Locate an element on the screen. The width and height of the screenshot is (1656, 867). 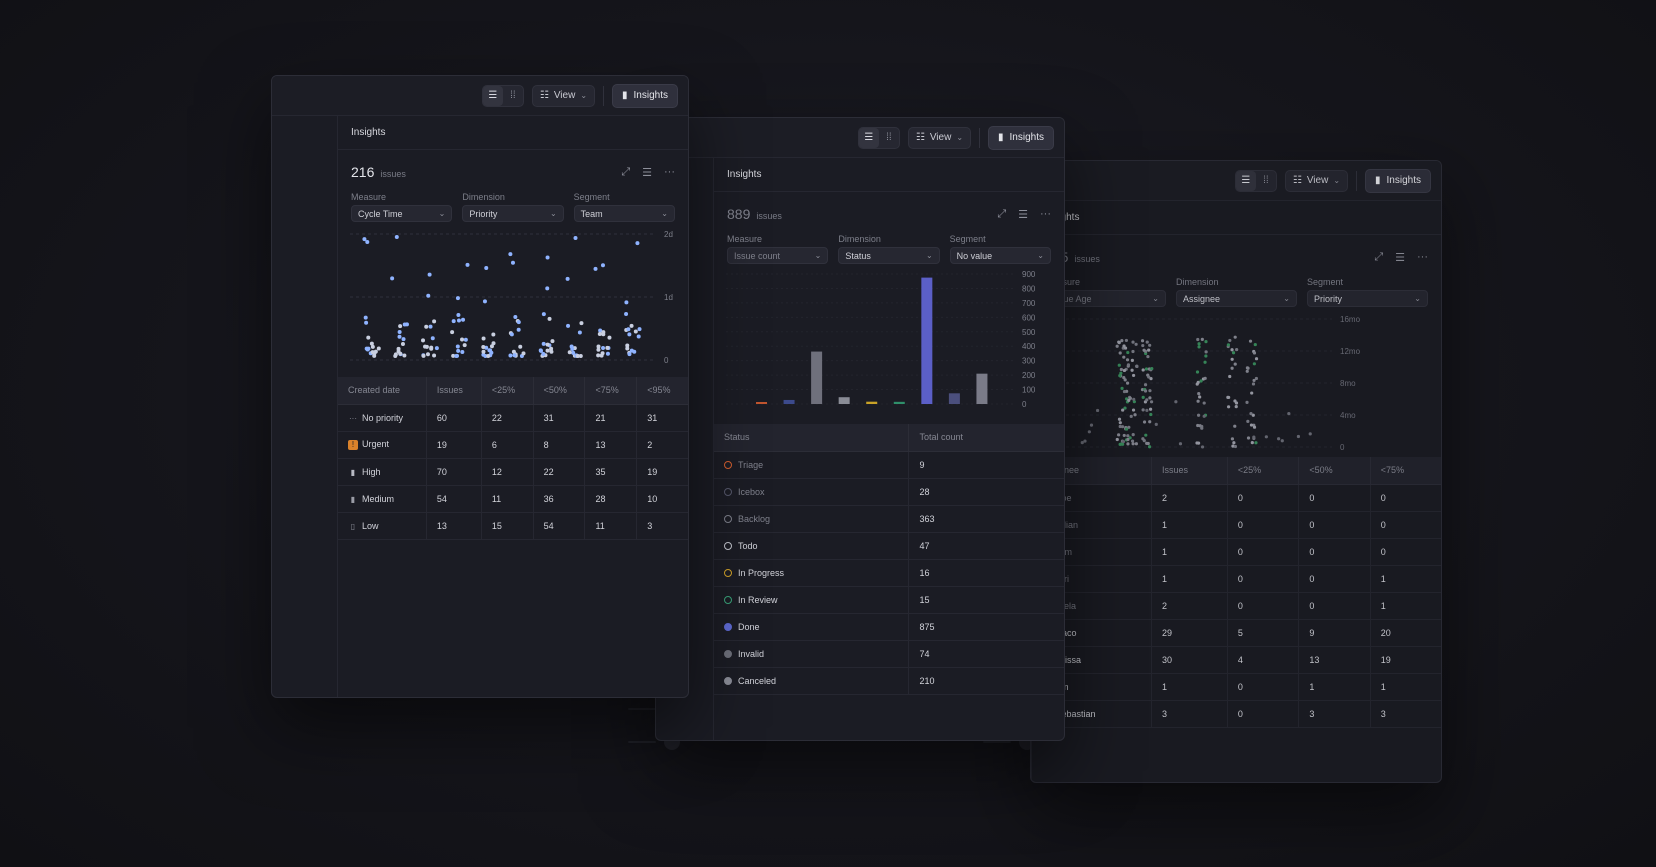
table-row: paco 29 5 9 20 is located at coordinates (1236, 633).